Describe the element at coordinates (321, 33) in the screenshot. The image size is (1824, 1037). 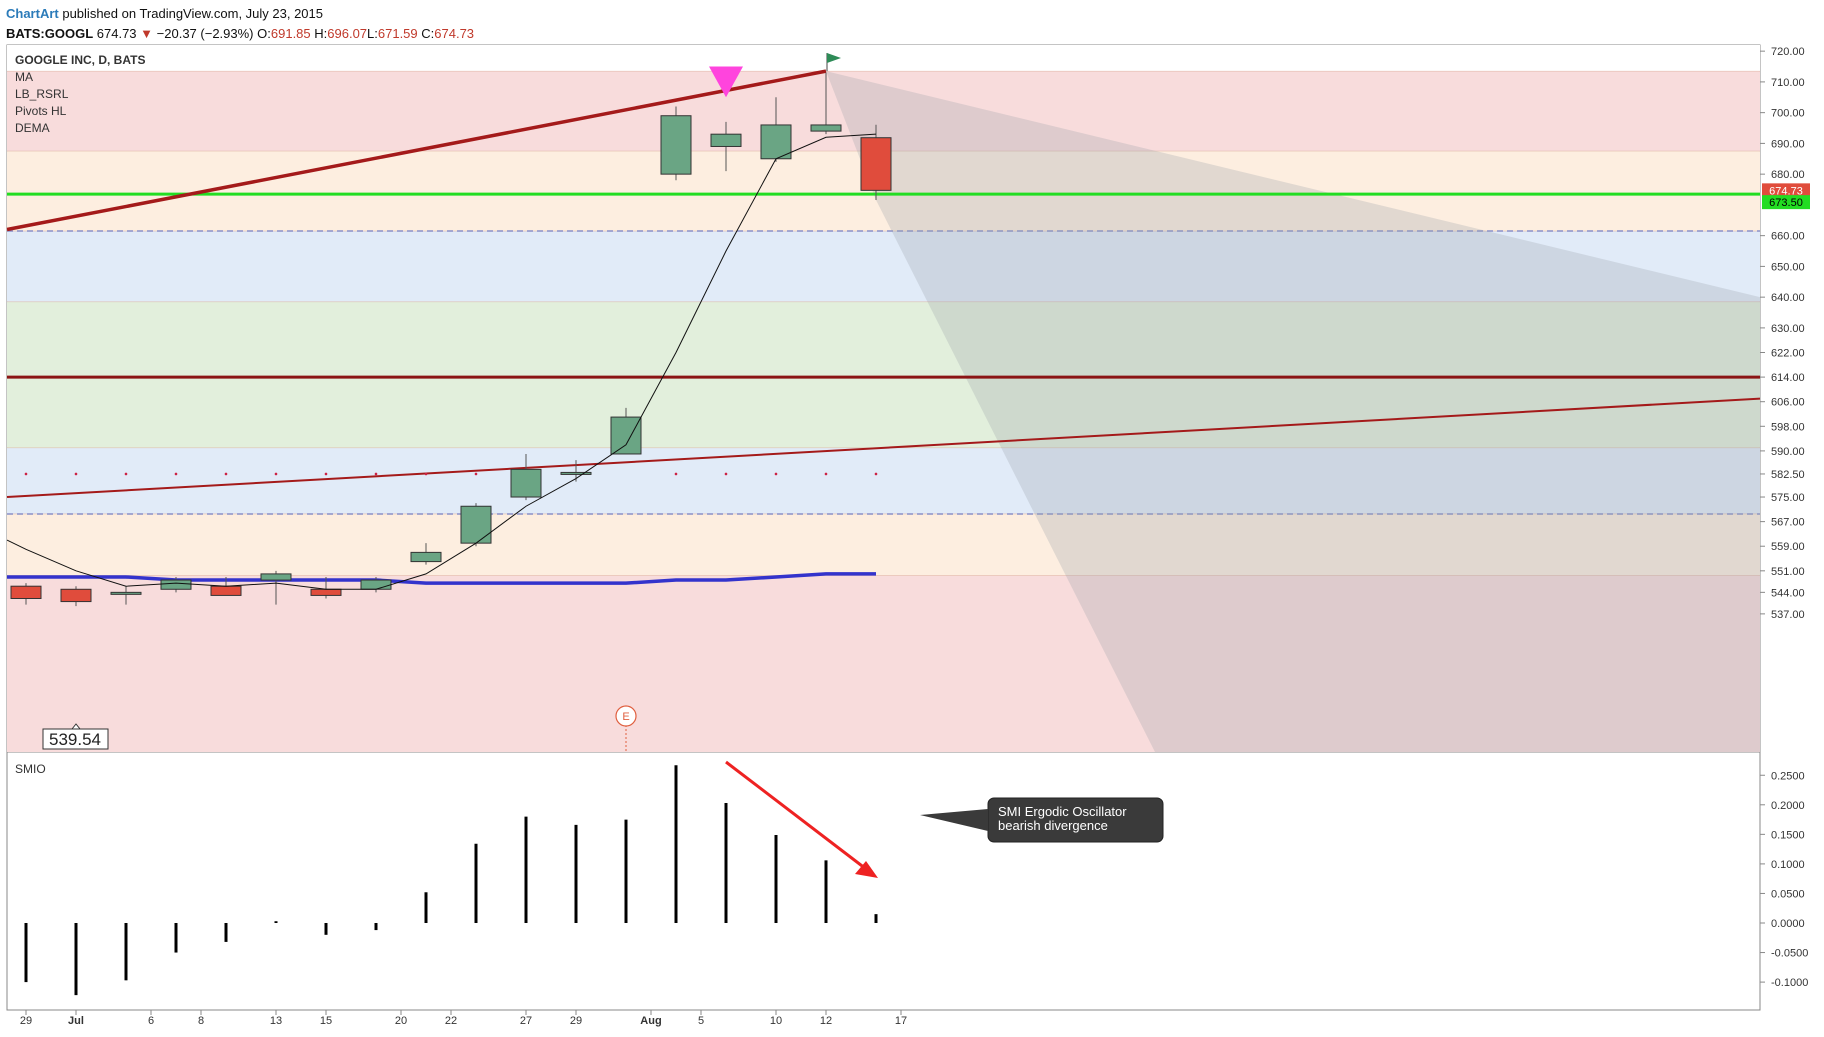
I see `high-label: H:` at that location.